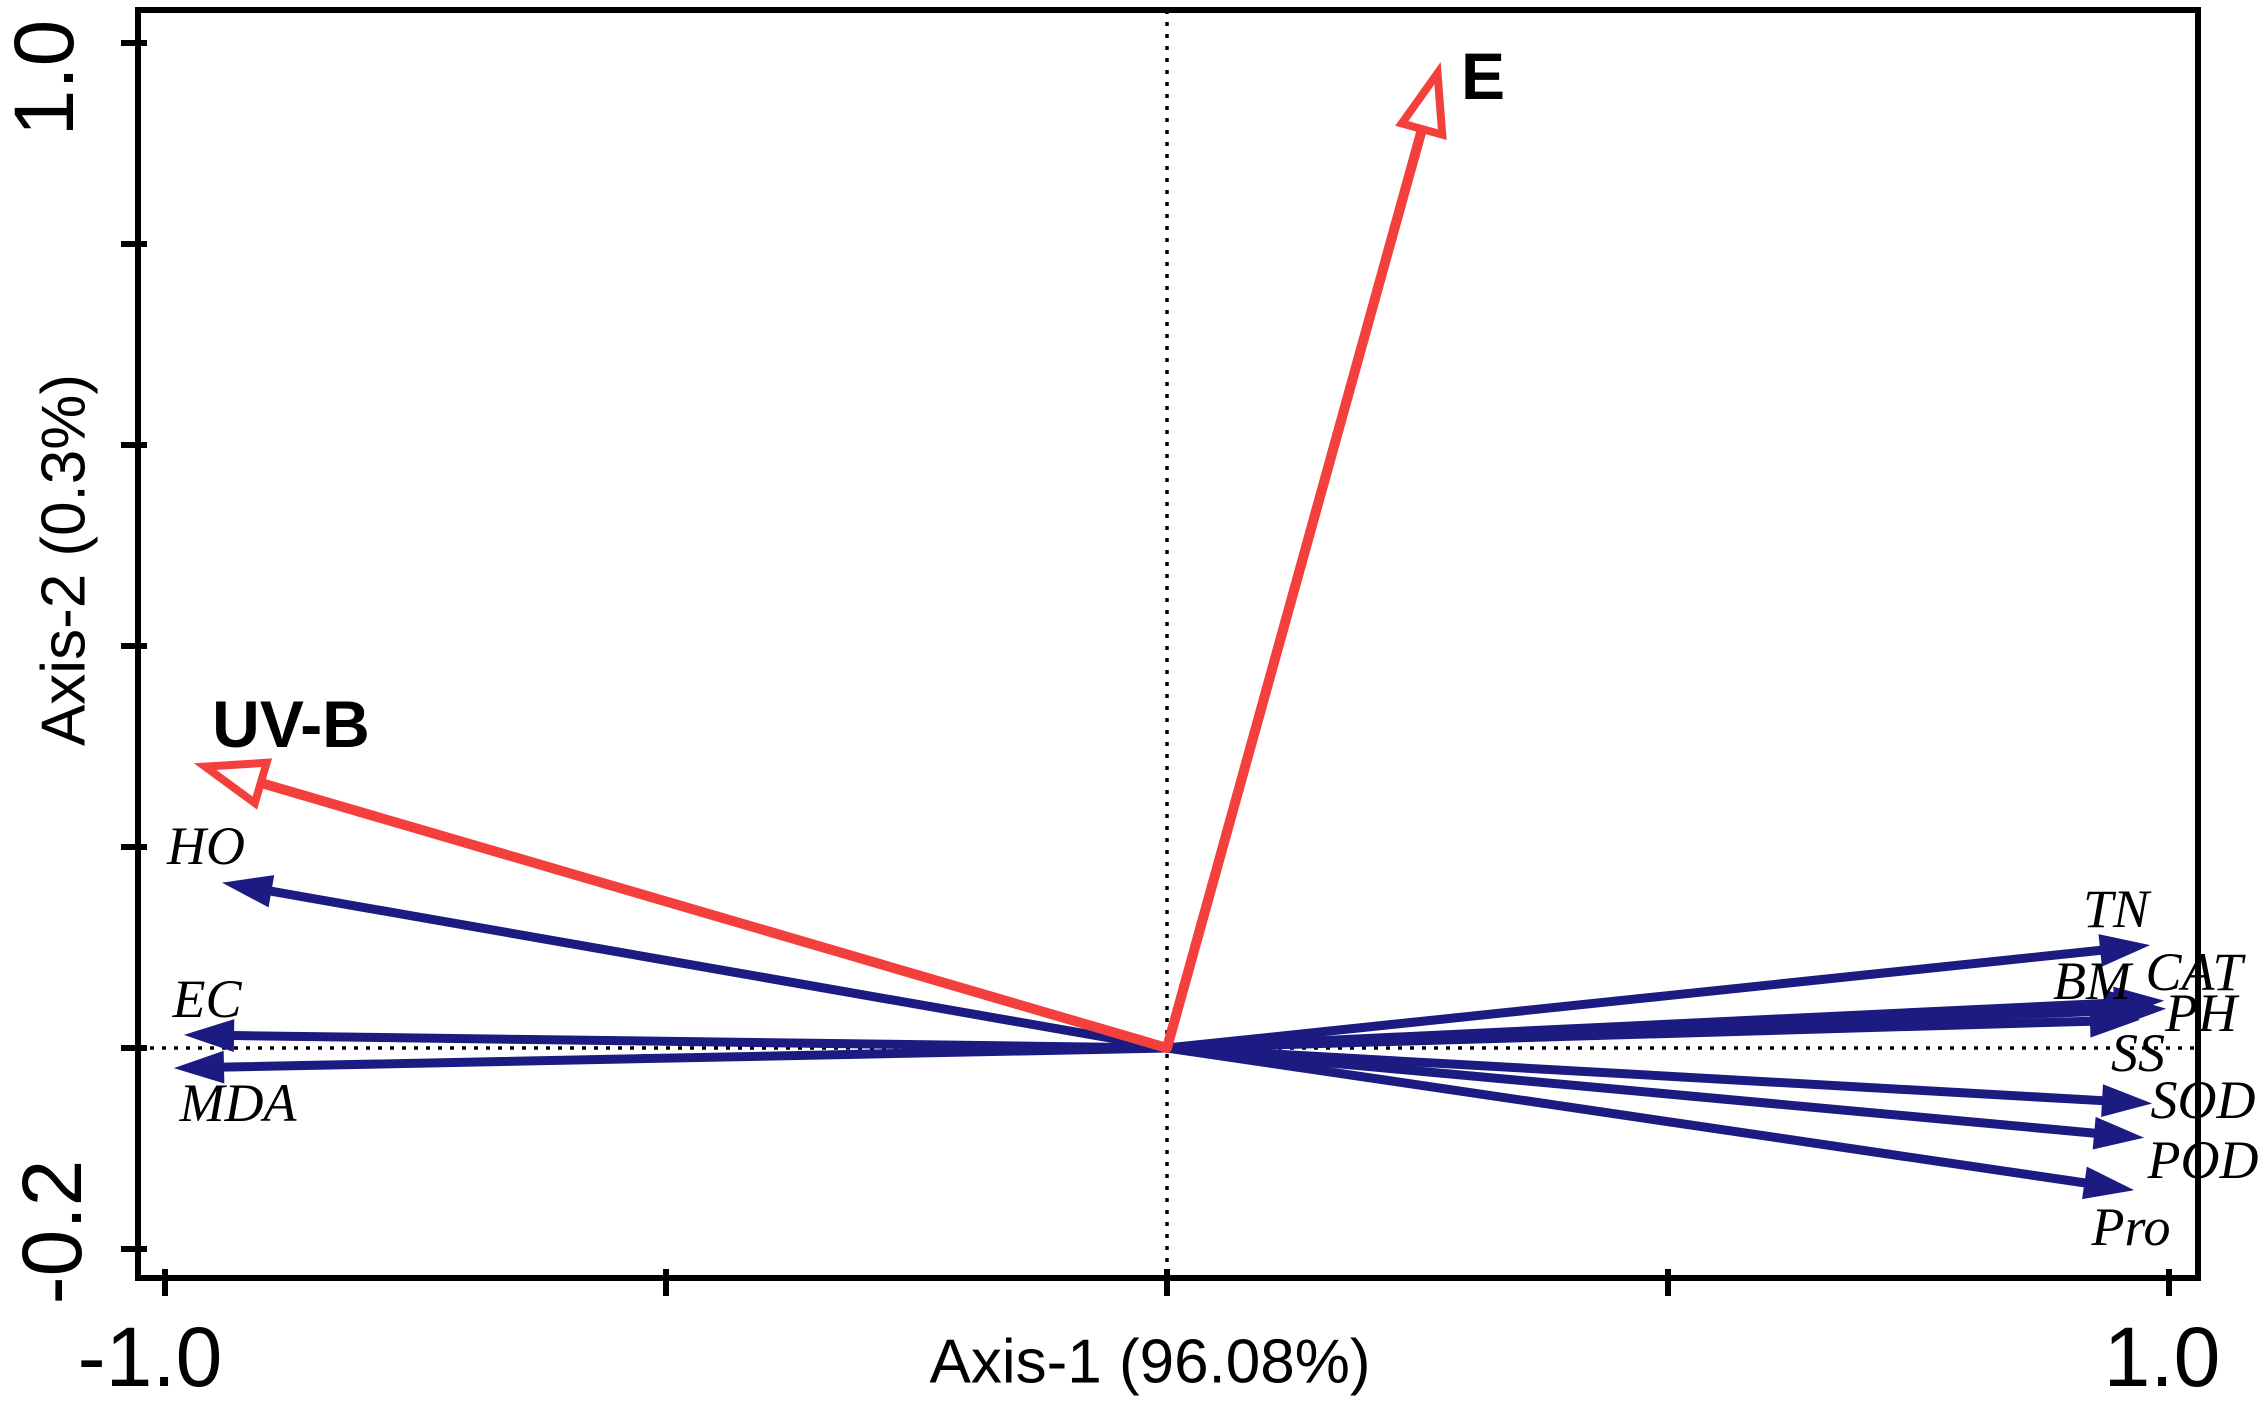 This screenshot has width=2263, height=1405. I want to click on response-arrow-shaft-POD, so click(1631, 1090).